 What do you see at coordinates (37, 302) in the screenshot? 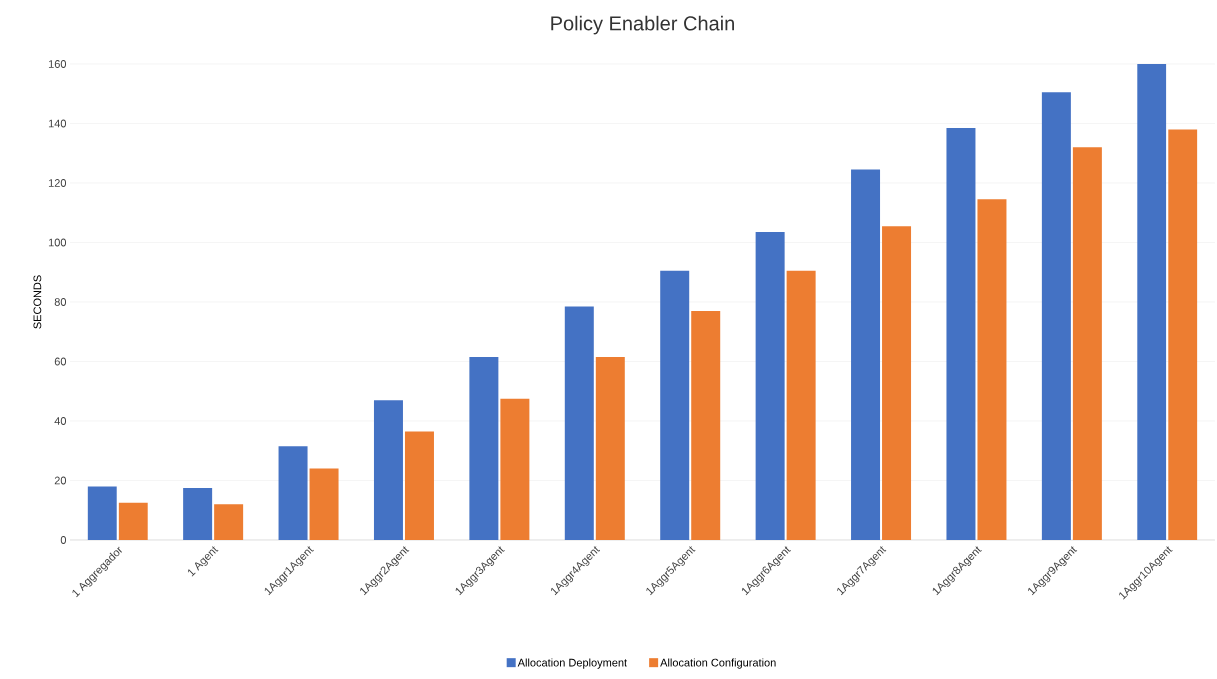
I see `y-axis-title: SECONDS` at bounding box center [37, 302].